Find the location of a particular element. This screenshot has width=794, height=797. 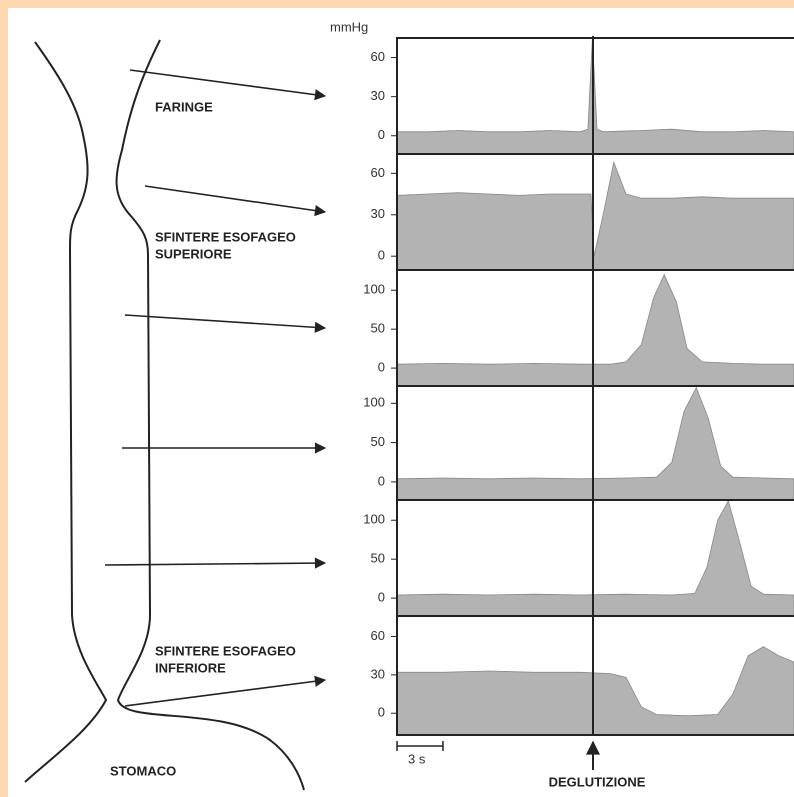

label: INFERIORE is located at coordinates (190, 667).